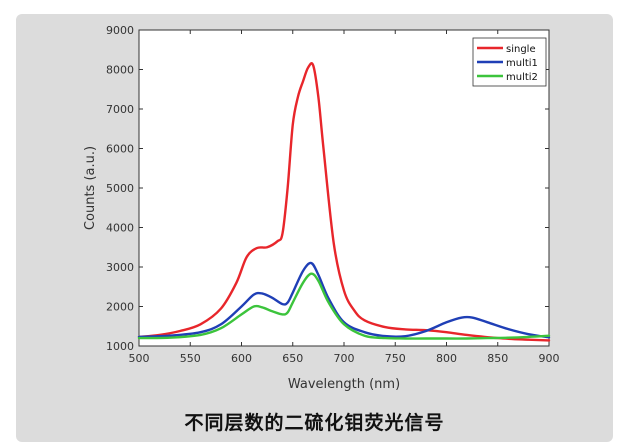 Image resolution: width=629 pixels, height=442 pixels. What do you see at coordinates (344, 306) in the screenshot?
I see `series-line-multi2` at bounding box center [344, 306].